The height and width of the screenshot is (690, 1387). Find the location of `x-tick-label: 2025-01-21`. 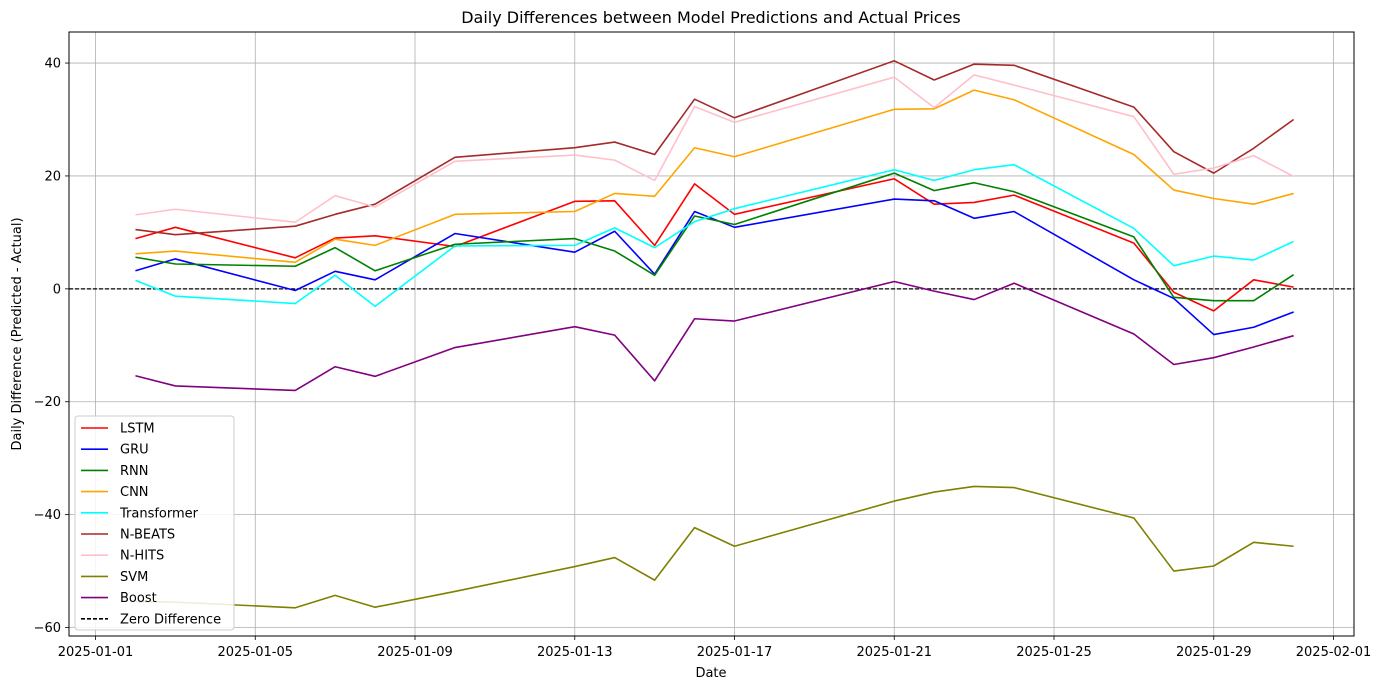

x-tick-label: 2025-01-21 is located at coordinates (894, 652).